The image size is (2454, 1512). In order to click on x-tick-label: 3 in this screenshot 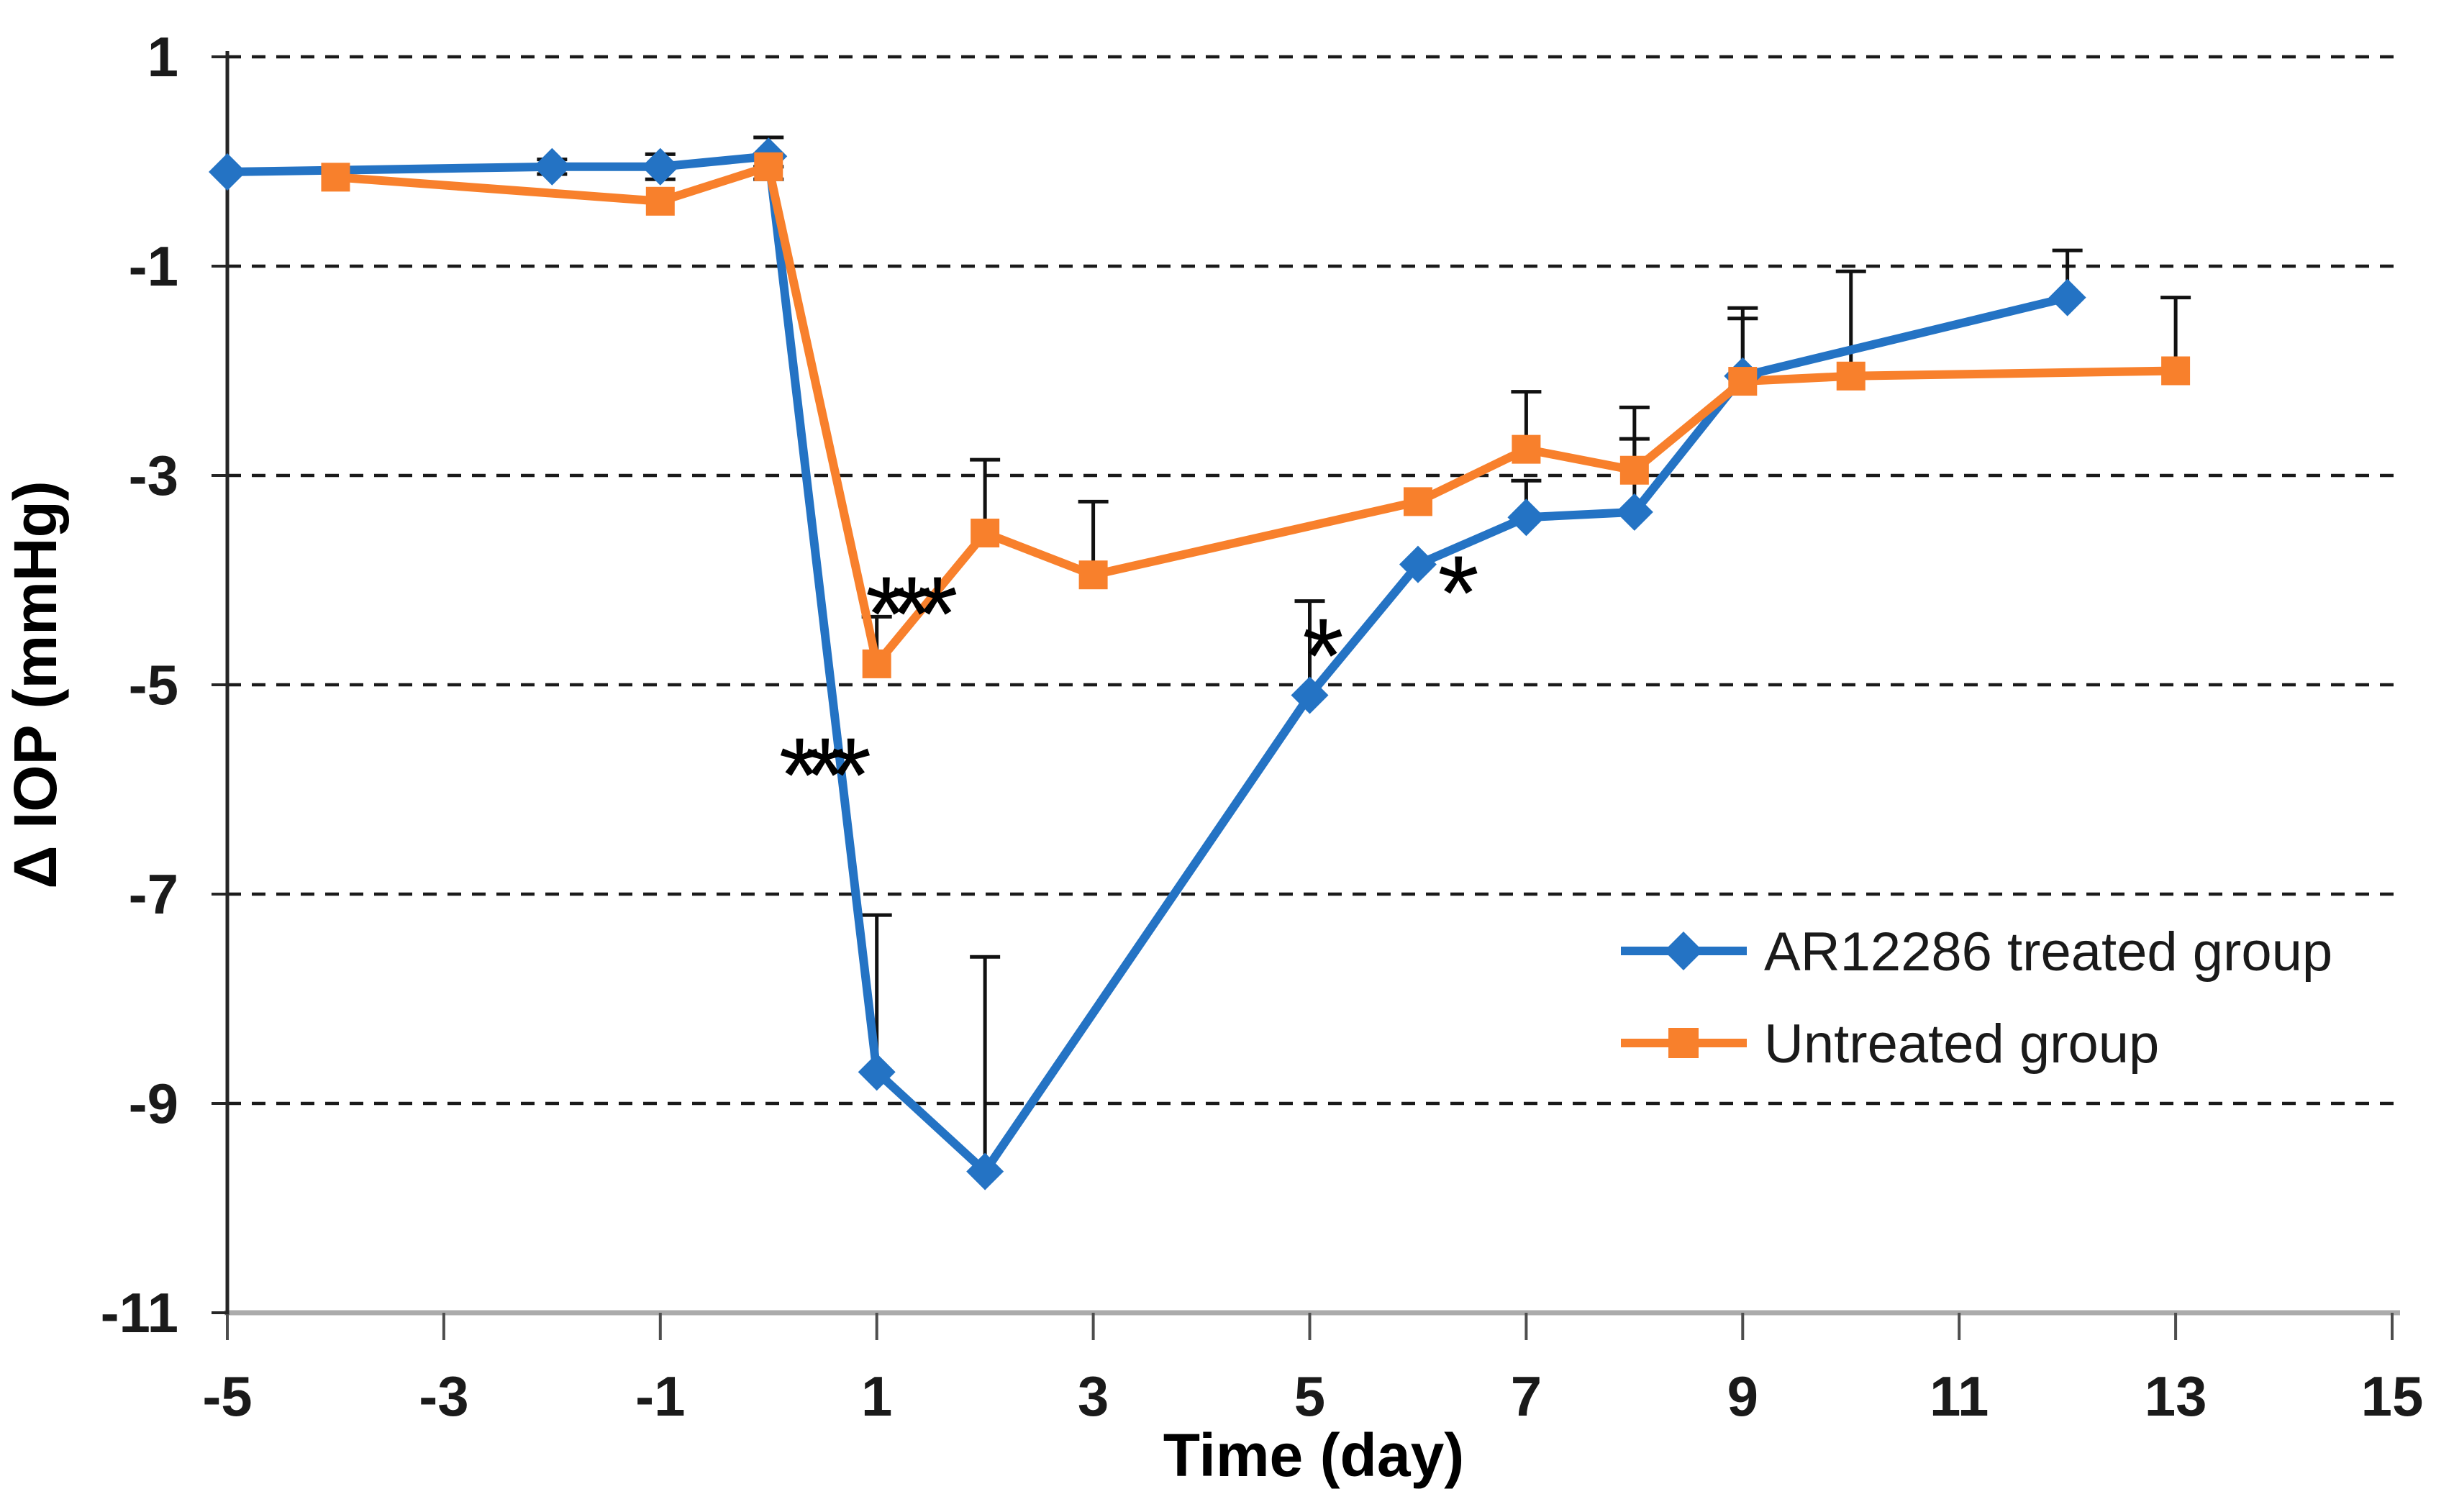, I will do `click(1094, 1397)`.